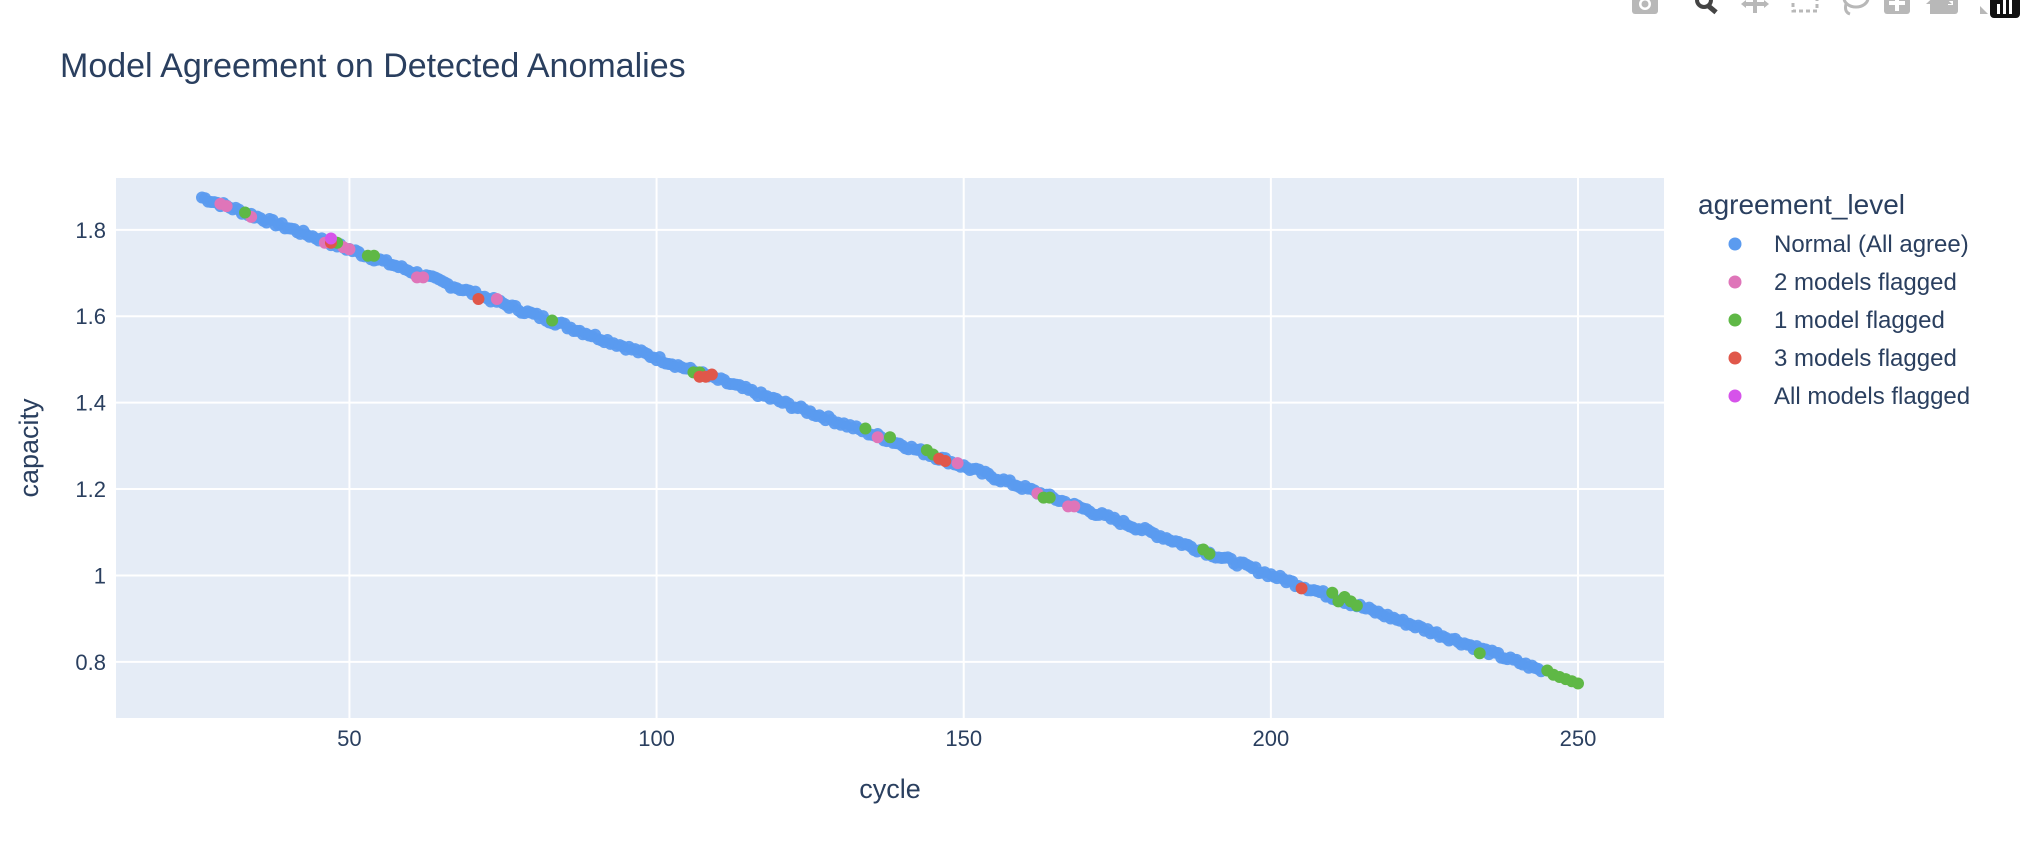  Describe the element at coordinates (1859, 320) in the screenshot. I see `legend-label: 1 model flagged` at that location.